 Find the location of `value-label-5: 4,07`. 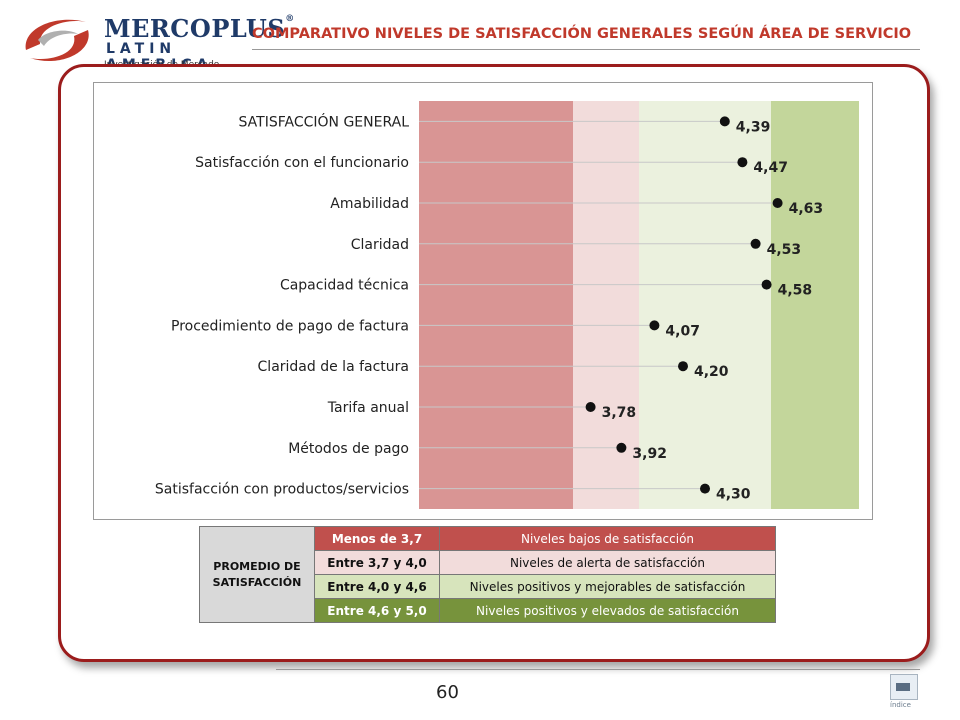

value-label-5: 4,07 is located at coordinates (682, 331).